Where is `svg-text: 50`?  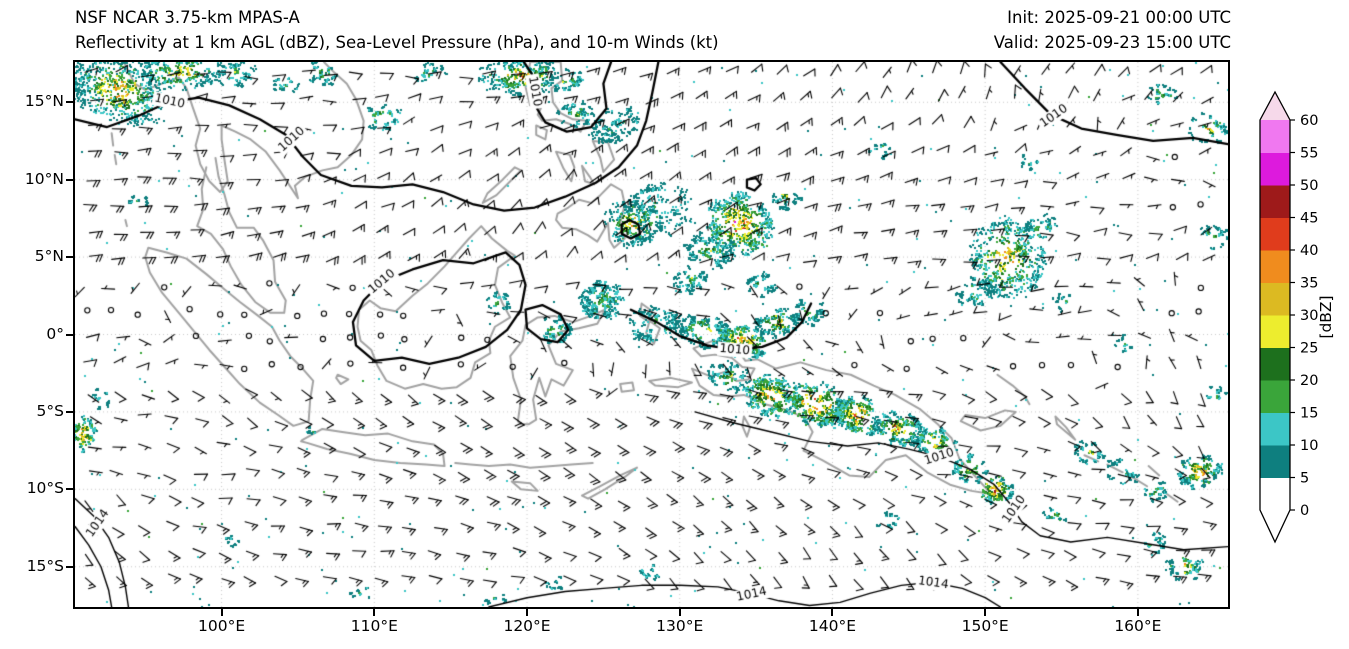
svg-text: 50 is located at coordinates (1309, 186).